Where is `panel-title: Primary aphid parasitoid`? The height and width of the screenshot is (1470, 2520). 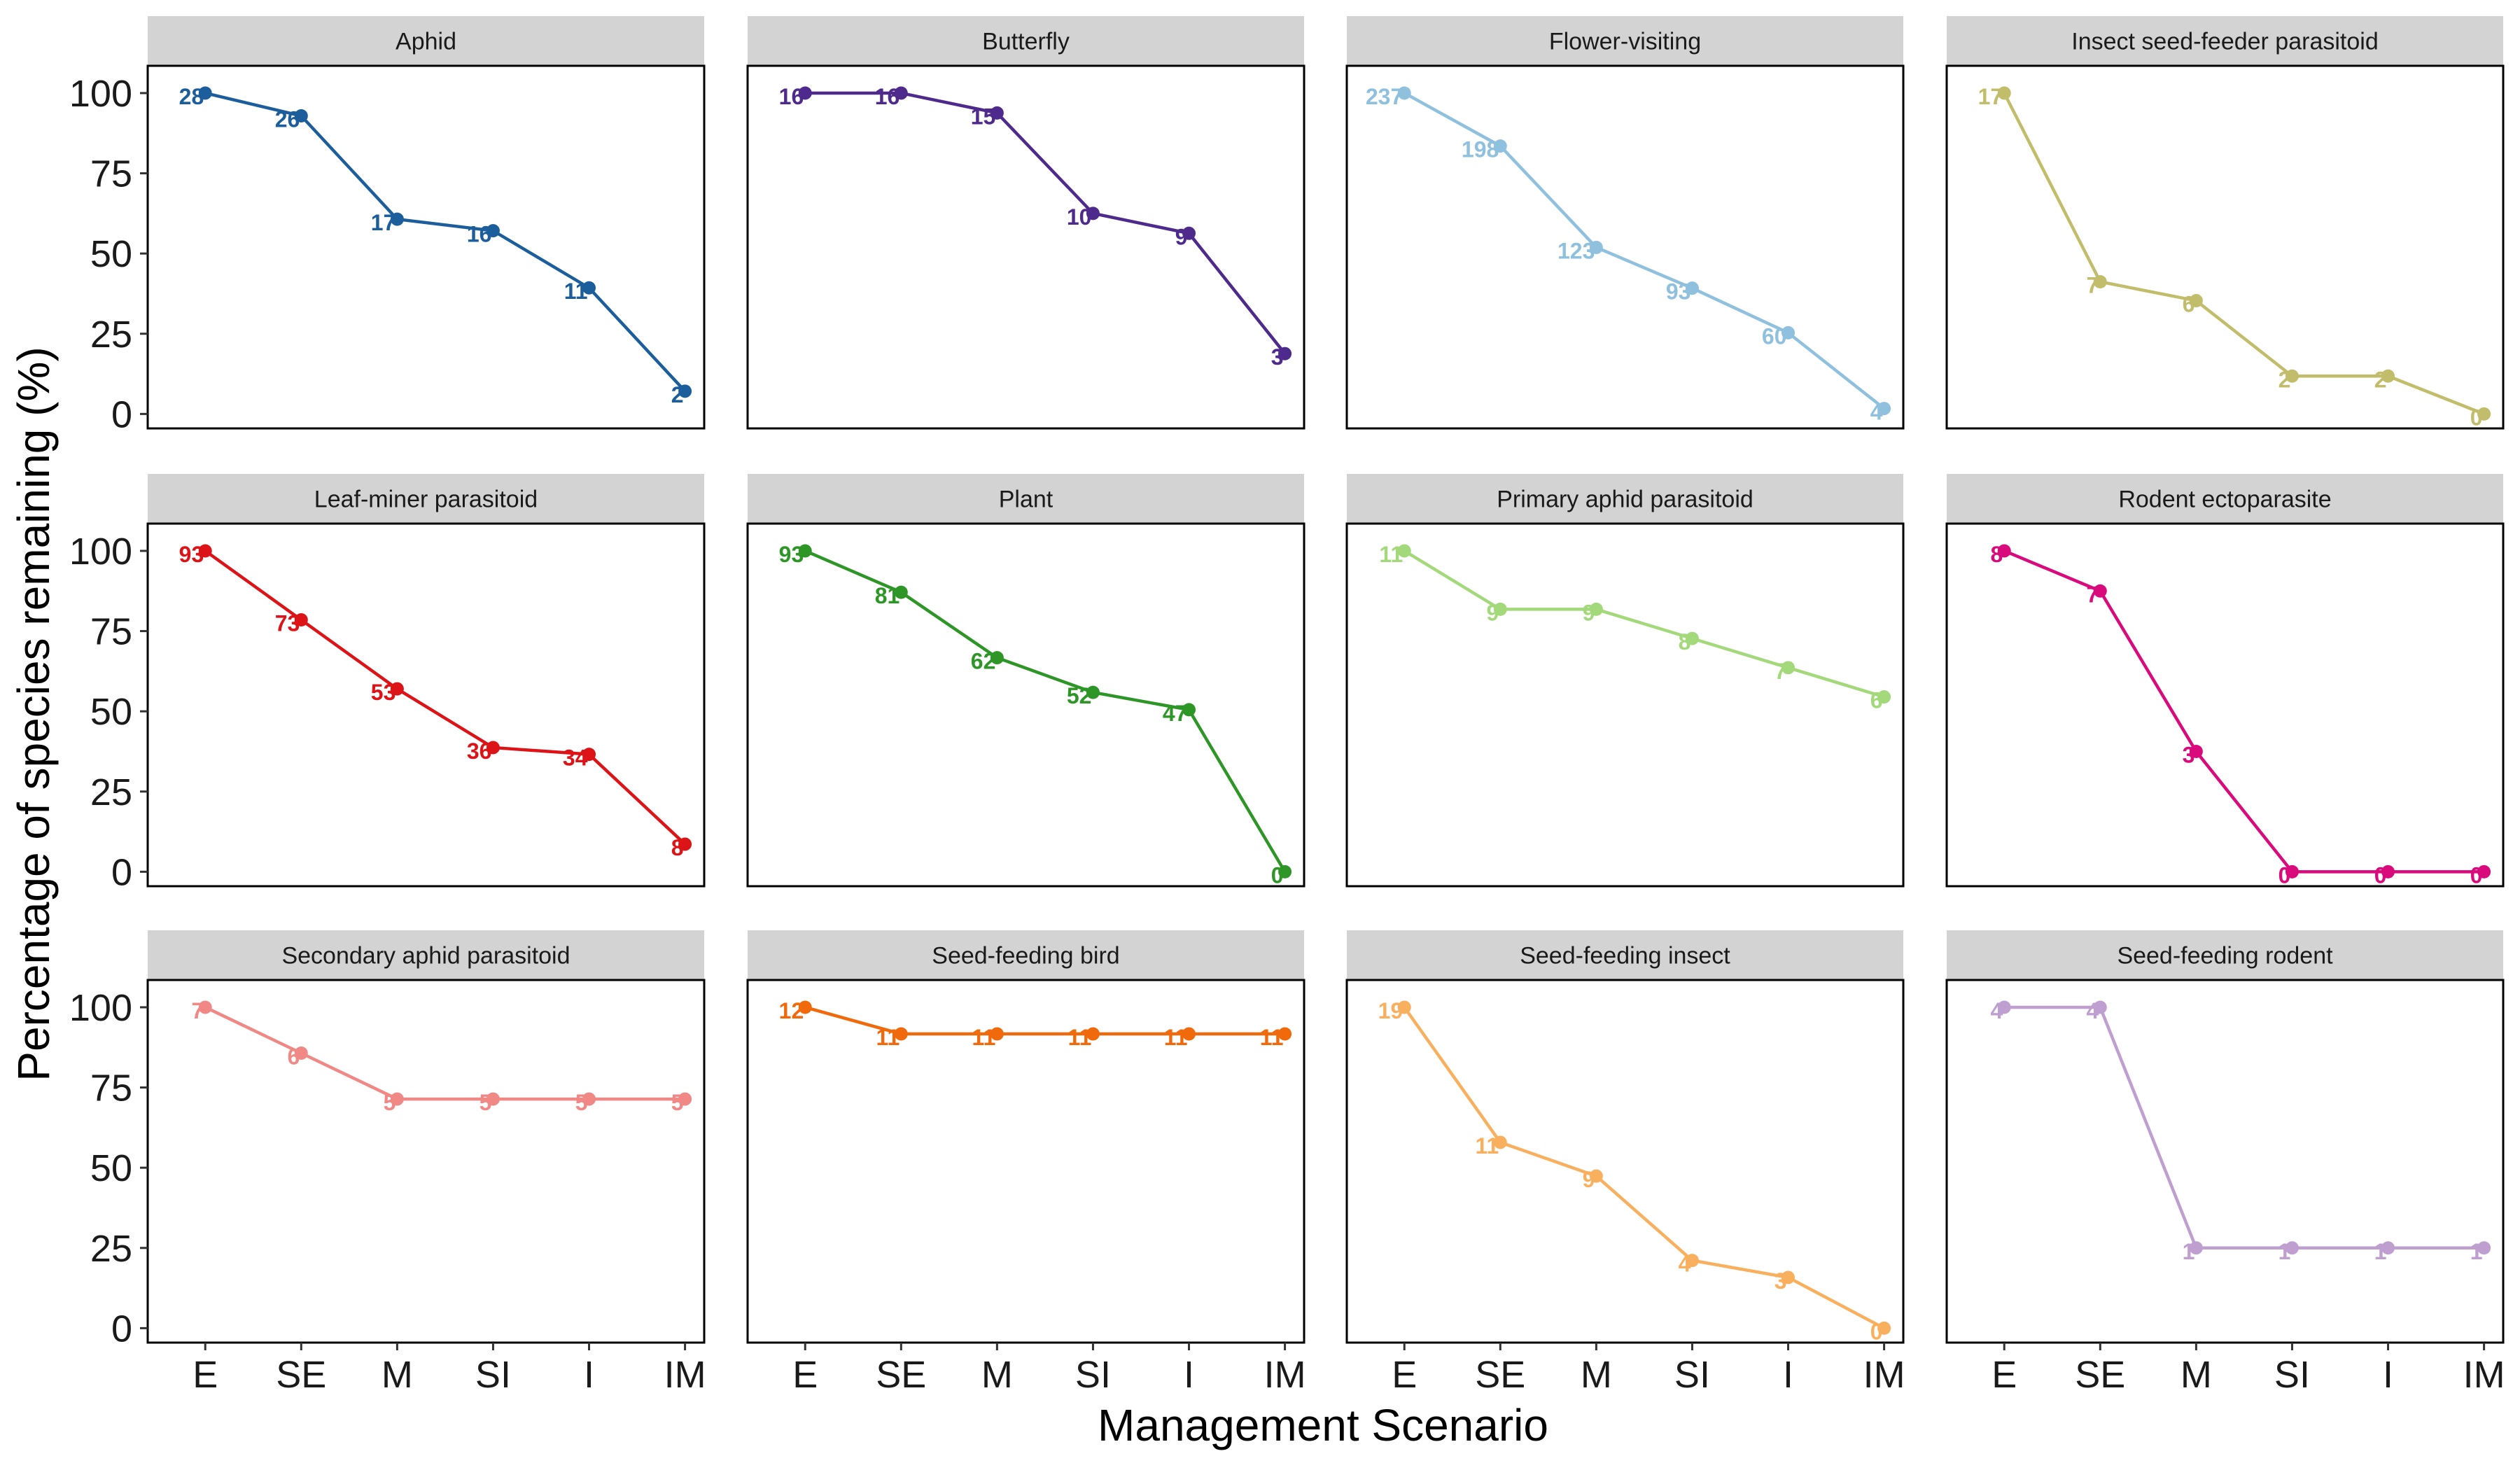
panel-title: Primary aphid parasitoid is located at coordinates (1625, 499).